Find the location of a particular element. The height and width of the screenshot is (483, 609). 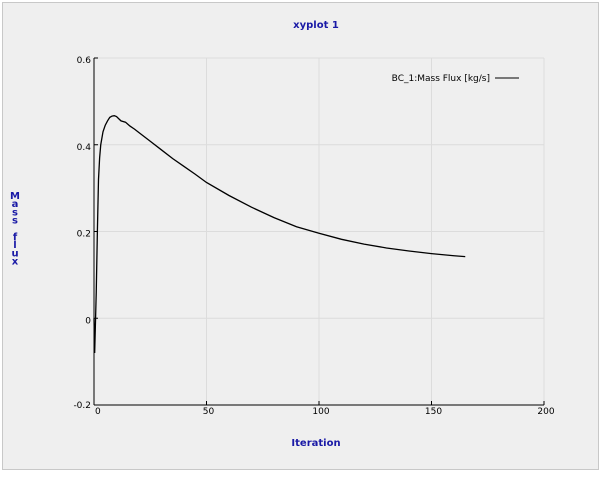

y-tick-label: 0 is located at coordinates (88, 321).